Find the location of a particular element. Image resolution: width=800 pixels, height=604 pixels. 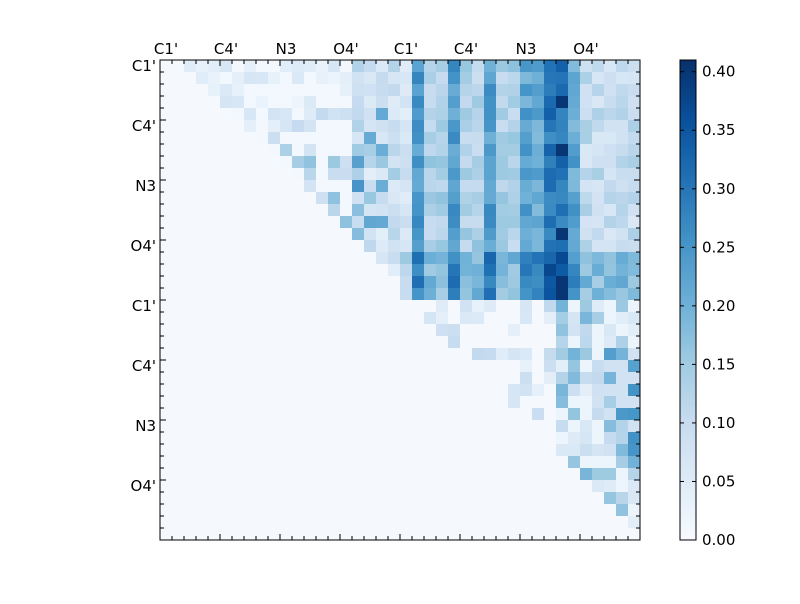

x-tick-label: C4' is located at coordinates (466, 49).